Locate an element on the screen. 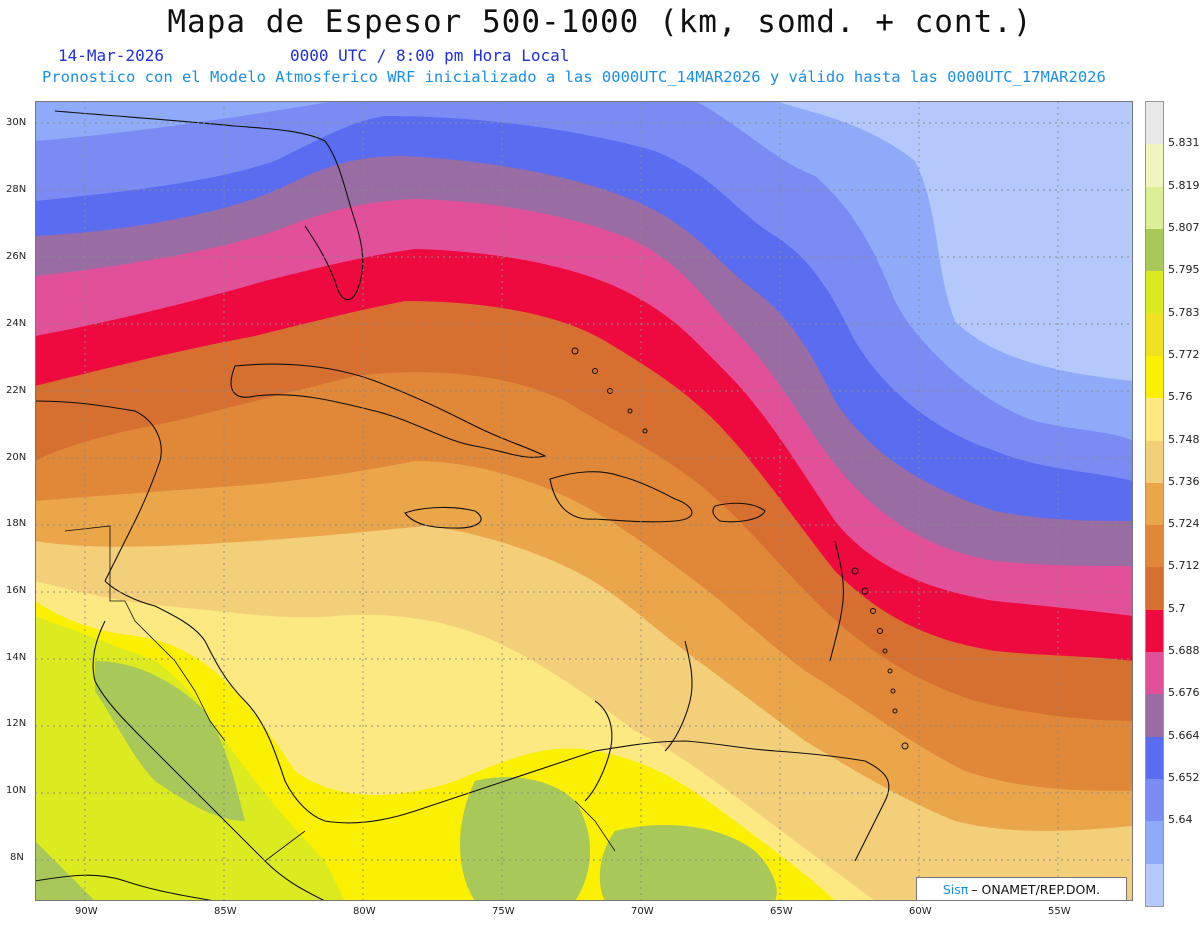 The height and width of the screenshot is (927, 1200). lat-label-26n: 26N is located at coordinates (16, 256).